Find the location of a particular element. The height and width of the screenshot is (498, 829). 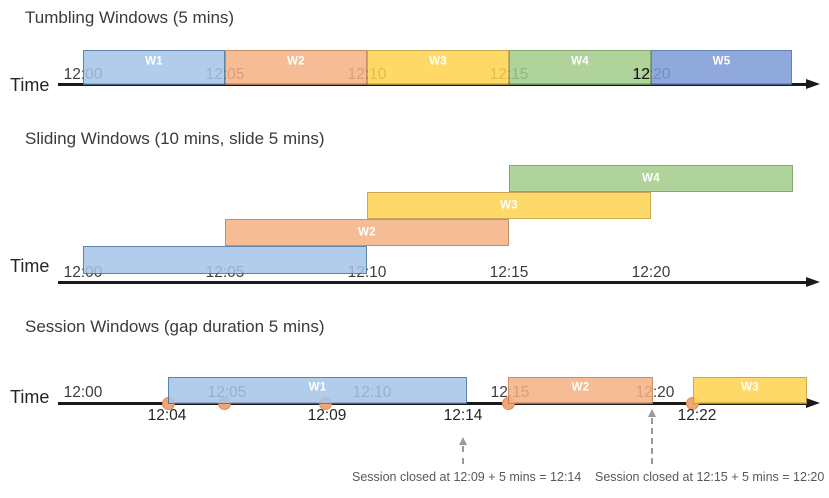

tumbling-title: Tumbling Windows (5 mins) is located at coordinates (130, 17).